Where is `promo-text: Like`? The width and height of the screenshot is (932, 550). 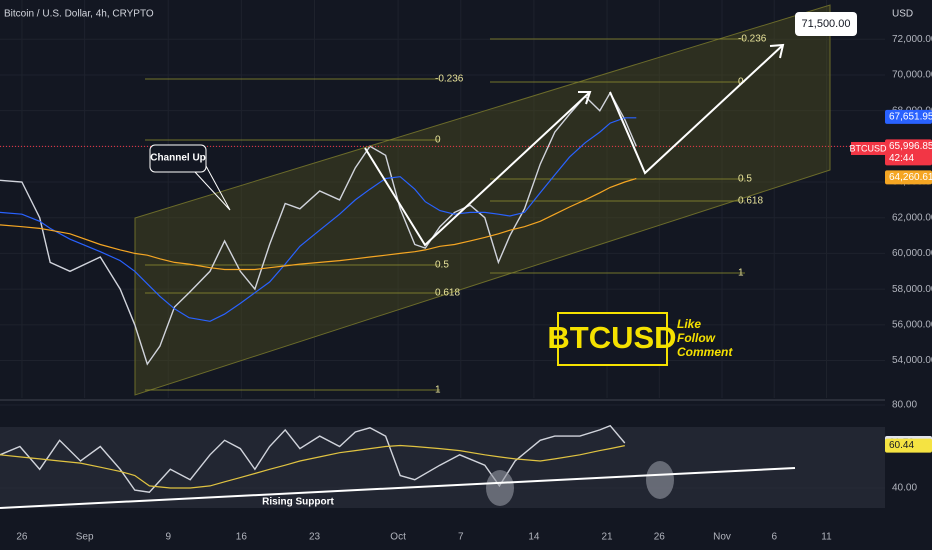
promo-text: Like is located at coordinates (689, 324).